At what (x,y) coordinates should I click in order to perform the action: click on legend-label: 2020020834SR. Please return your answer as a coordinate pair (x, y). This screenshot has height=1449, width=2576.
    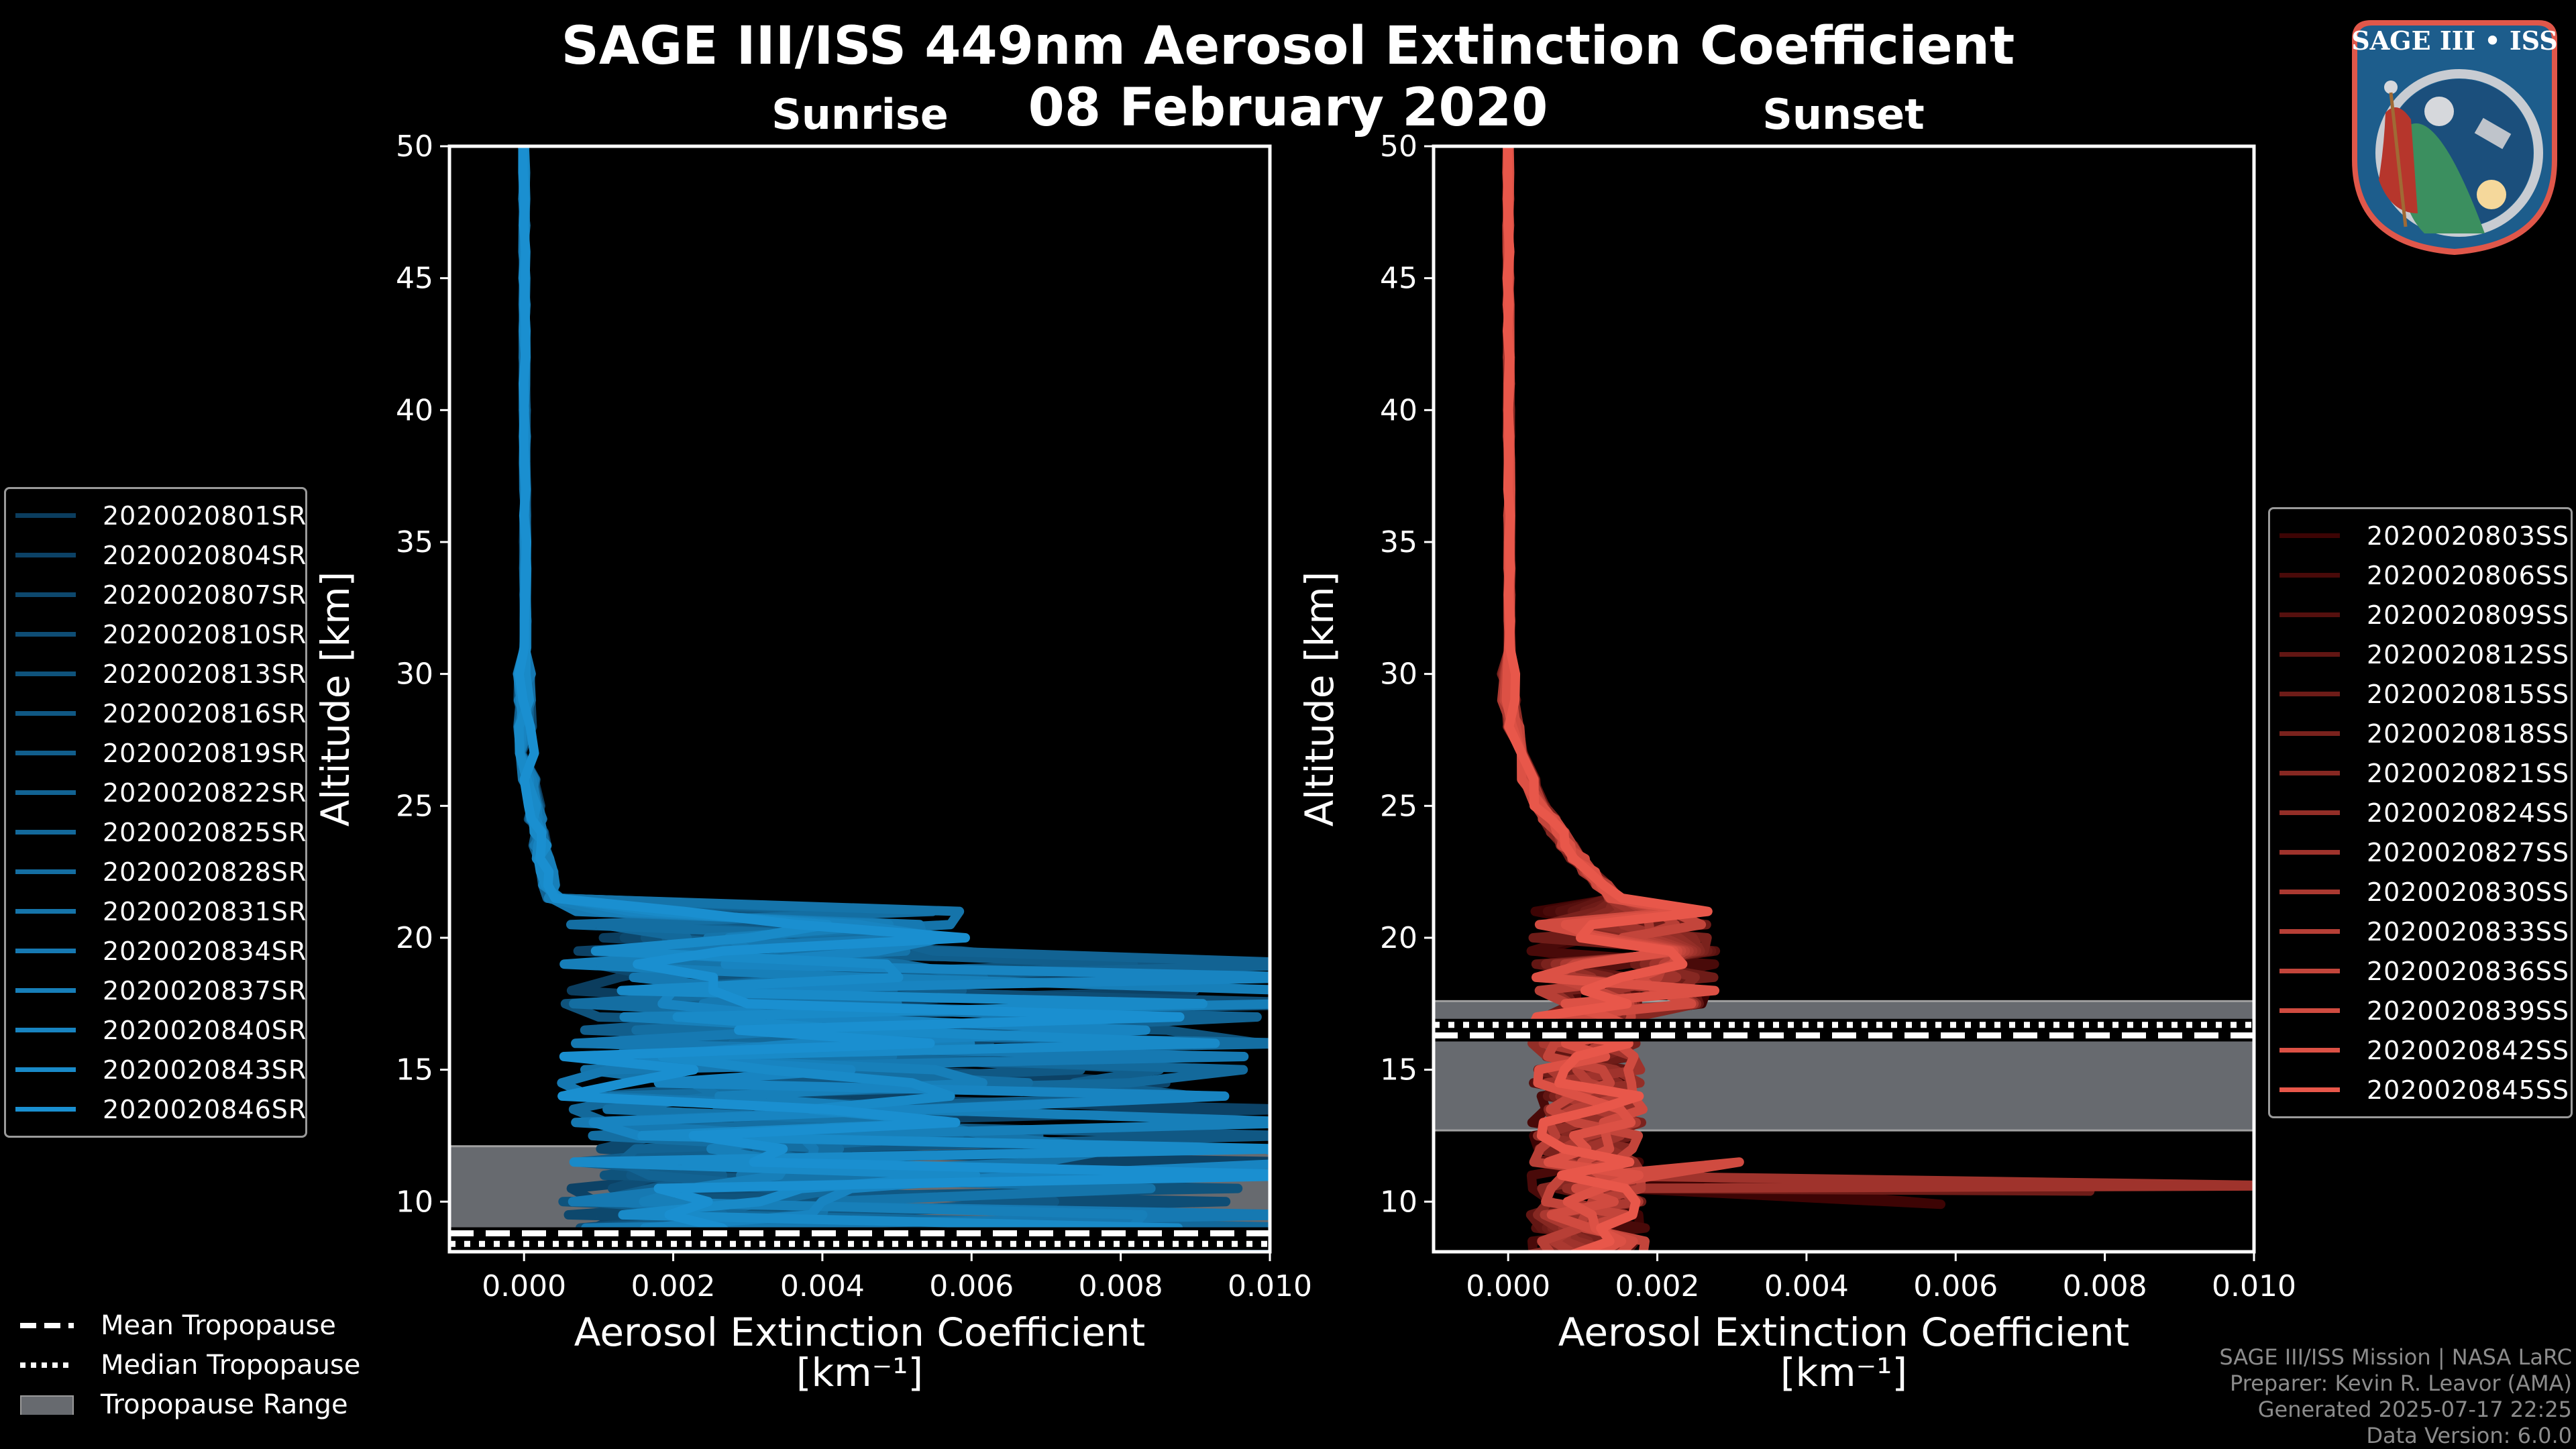
    Looking at the image, I should click on (205, 951).